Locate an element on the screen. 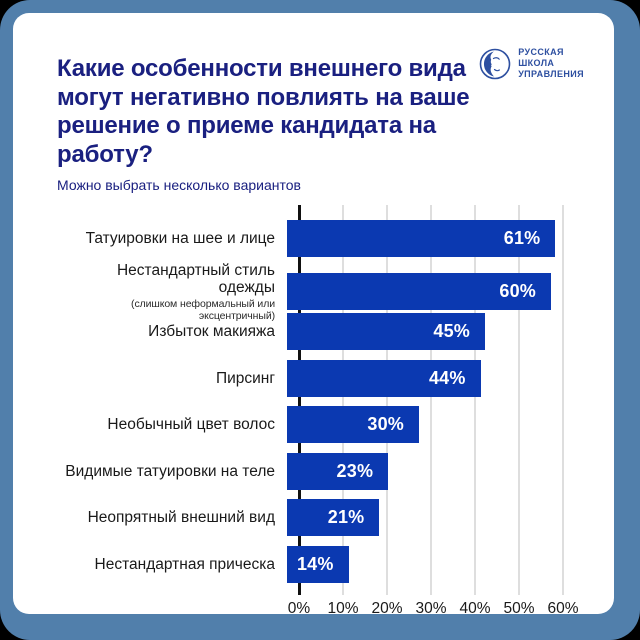 The image size is (640, 640). category-label: Неопрятный внешний вид is located at coordinates (172, 517).